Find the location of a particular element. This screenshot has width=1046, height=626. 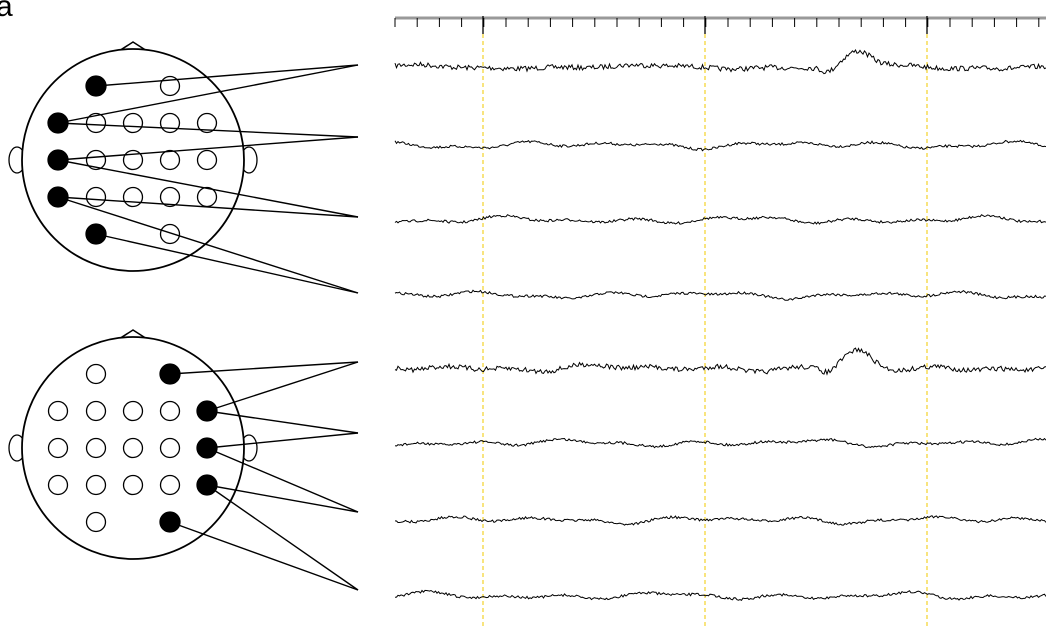

panel-label: a is located at coordinates (6, 11).